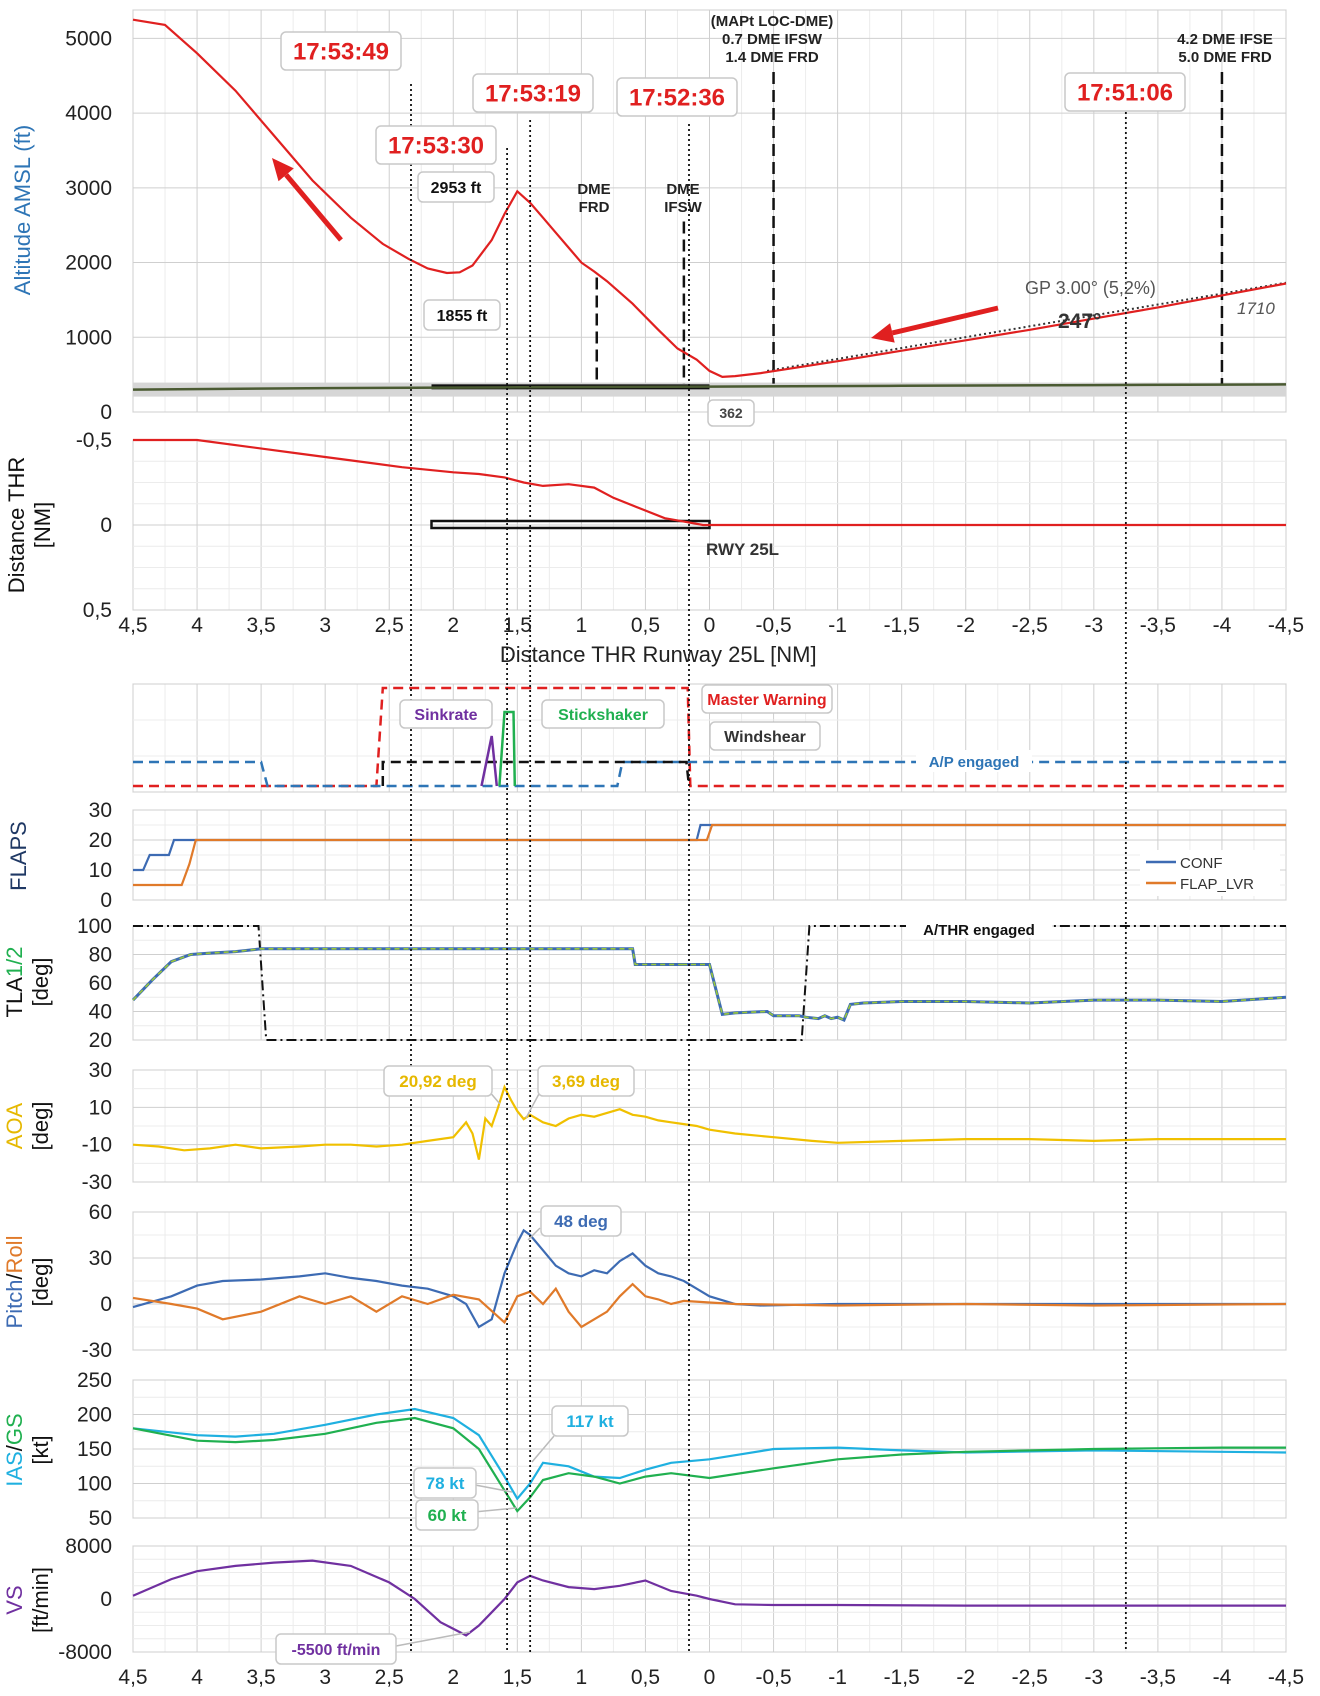 This screenshot has width=1320, height=1696. Describe the element at coordinates (132, 1677) in the screenshot. I see `x-tick-bottom: 4,5` at that location.